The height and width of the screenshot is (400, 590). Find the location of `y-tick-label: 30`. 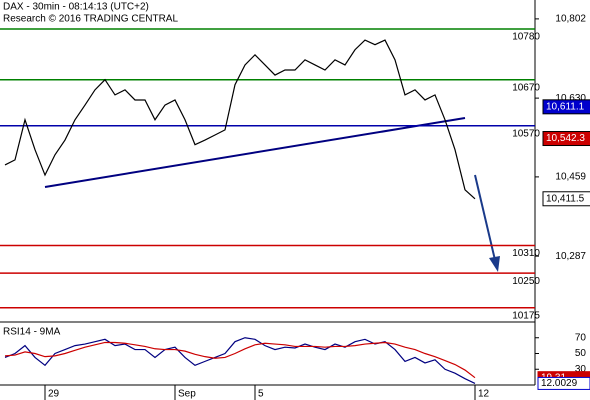

y-tick-label: 30 is located at coordinates (581, 369).